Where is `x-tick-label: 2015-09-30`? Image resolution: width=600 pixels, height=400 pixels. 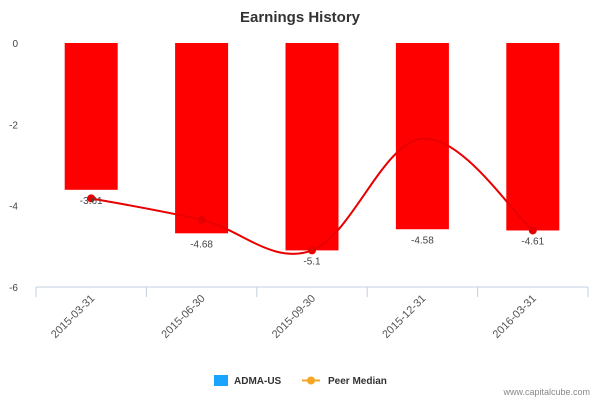 x-tick-label: 2015-09-30 is located at coordinates (294, 317).